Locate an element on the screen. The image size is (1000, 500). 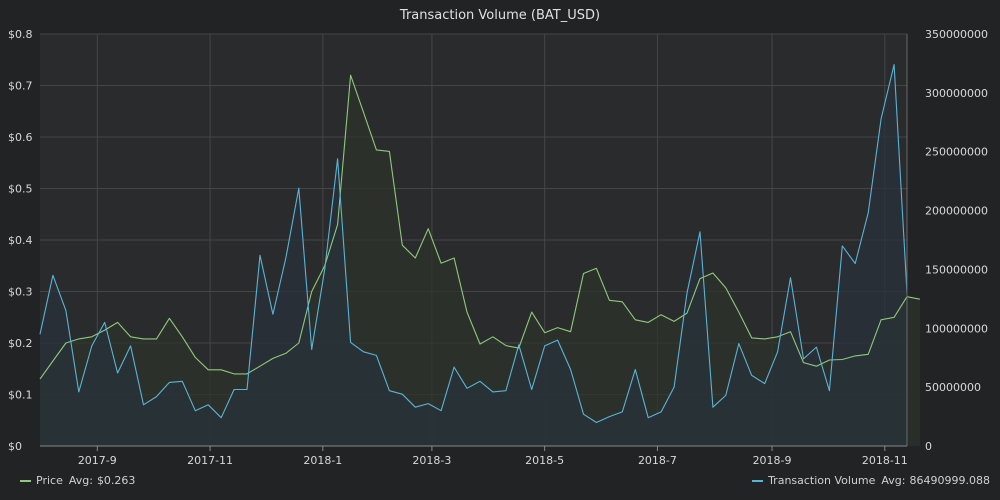
legend-avg-label-transaction-volume: Avg: is located at coordinates (893, 480).